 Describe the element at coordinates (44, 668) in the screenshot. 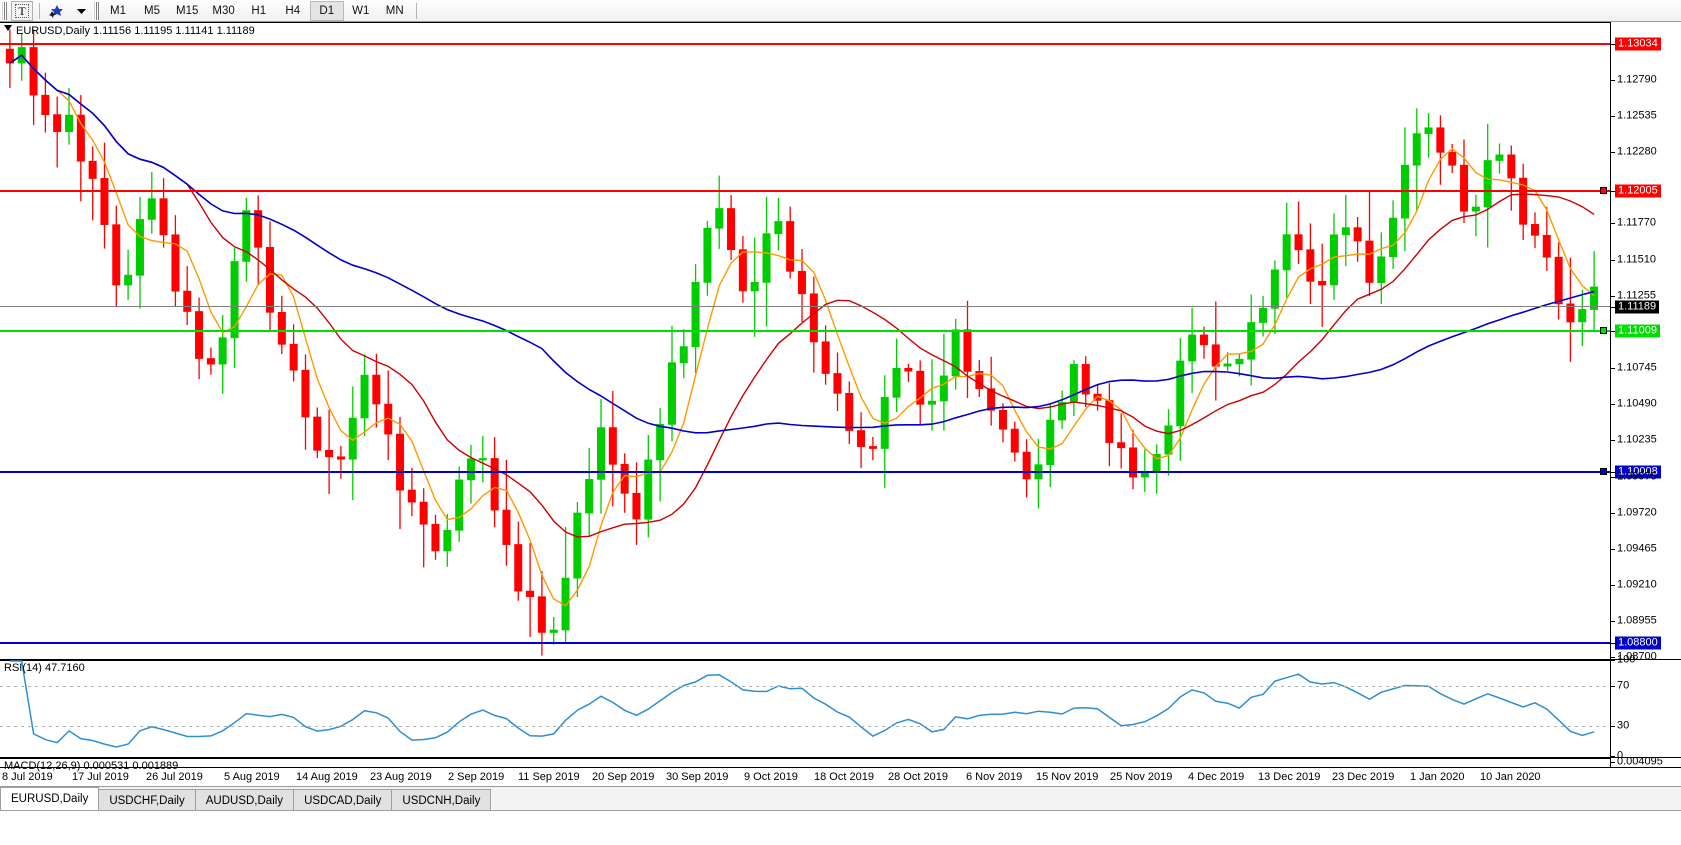

I see `rsi-label: RSI(14) 47.7160` at that location.